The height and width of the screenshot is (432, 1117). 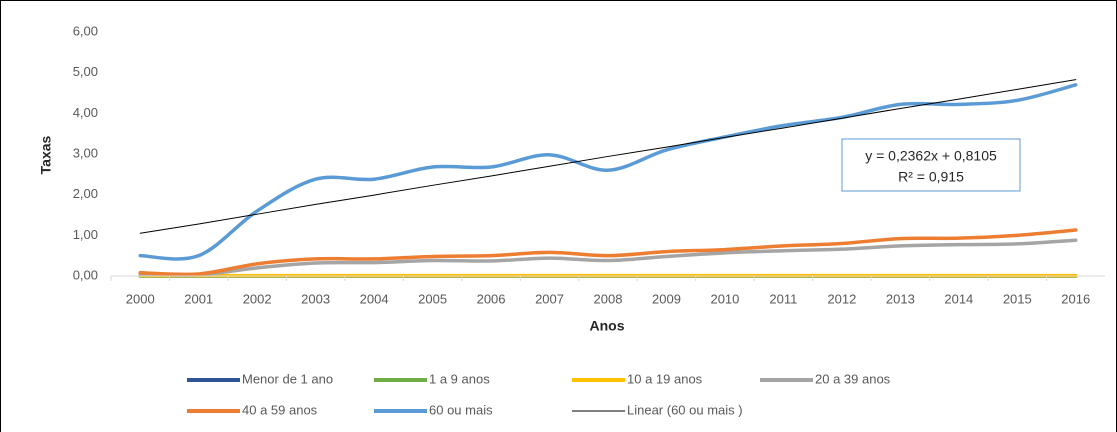 What do you see at coordinates (374, 298) in the screenshot?
I see `x-tick-label: 2004` at bounding box center [374, 298].